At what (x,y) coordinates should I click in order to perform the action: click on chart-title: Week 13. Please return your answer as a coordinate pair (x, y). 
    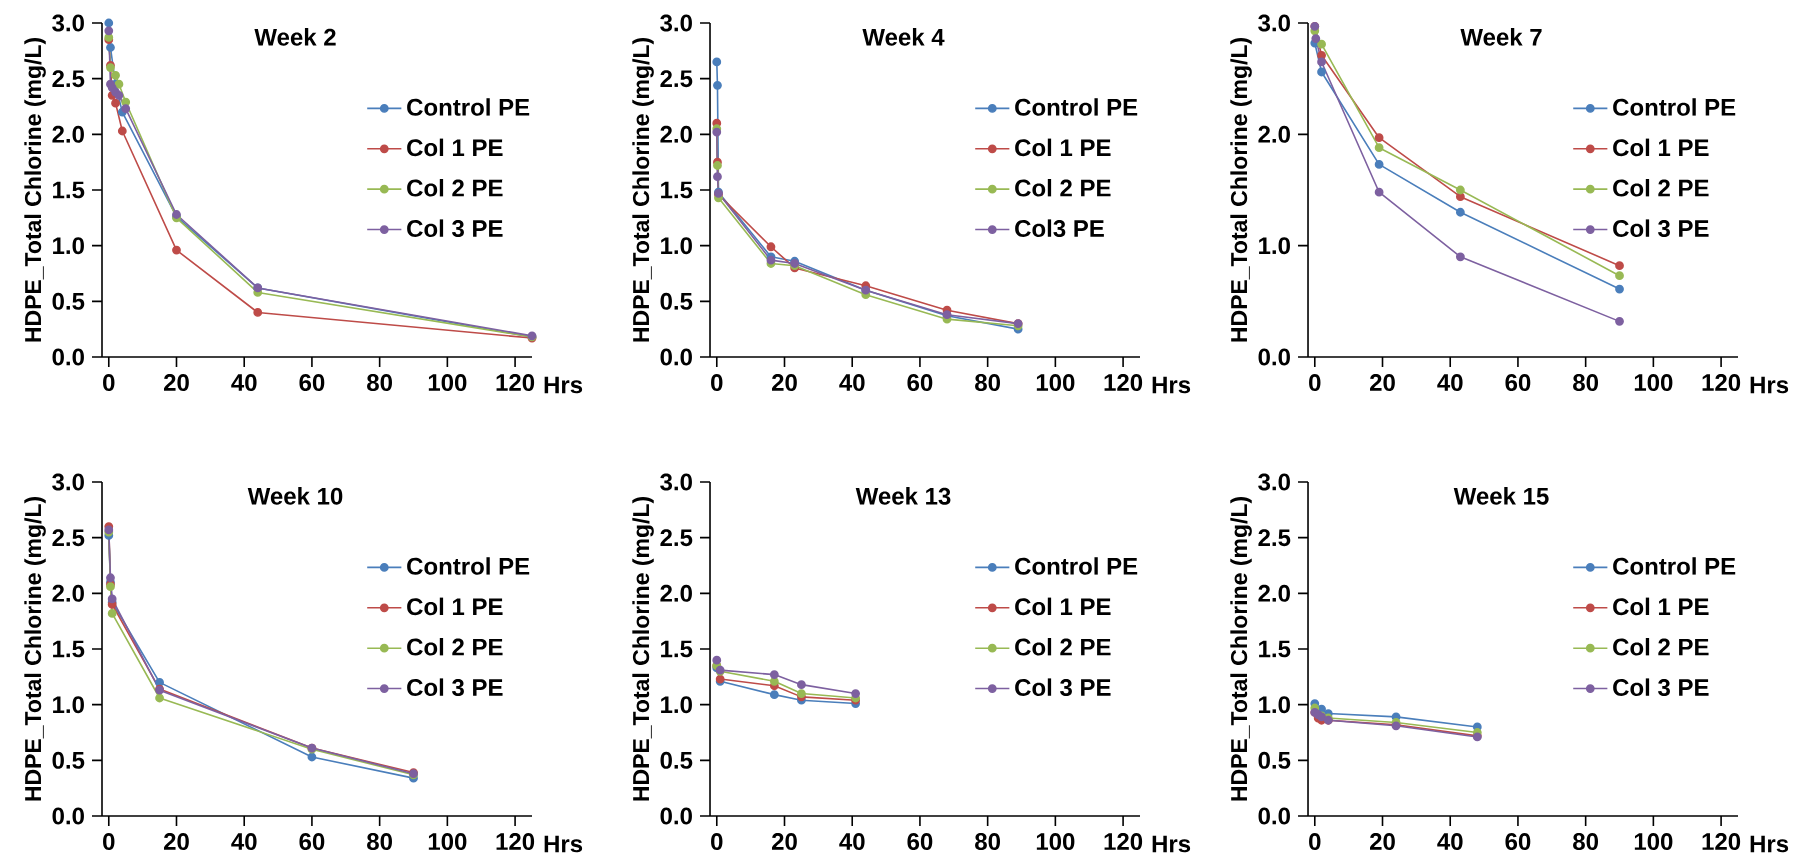
    Looking at the image, I should click on (903, 496).